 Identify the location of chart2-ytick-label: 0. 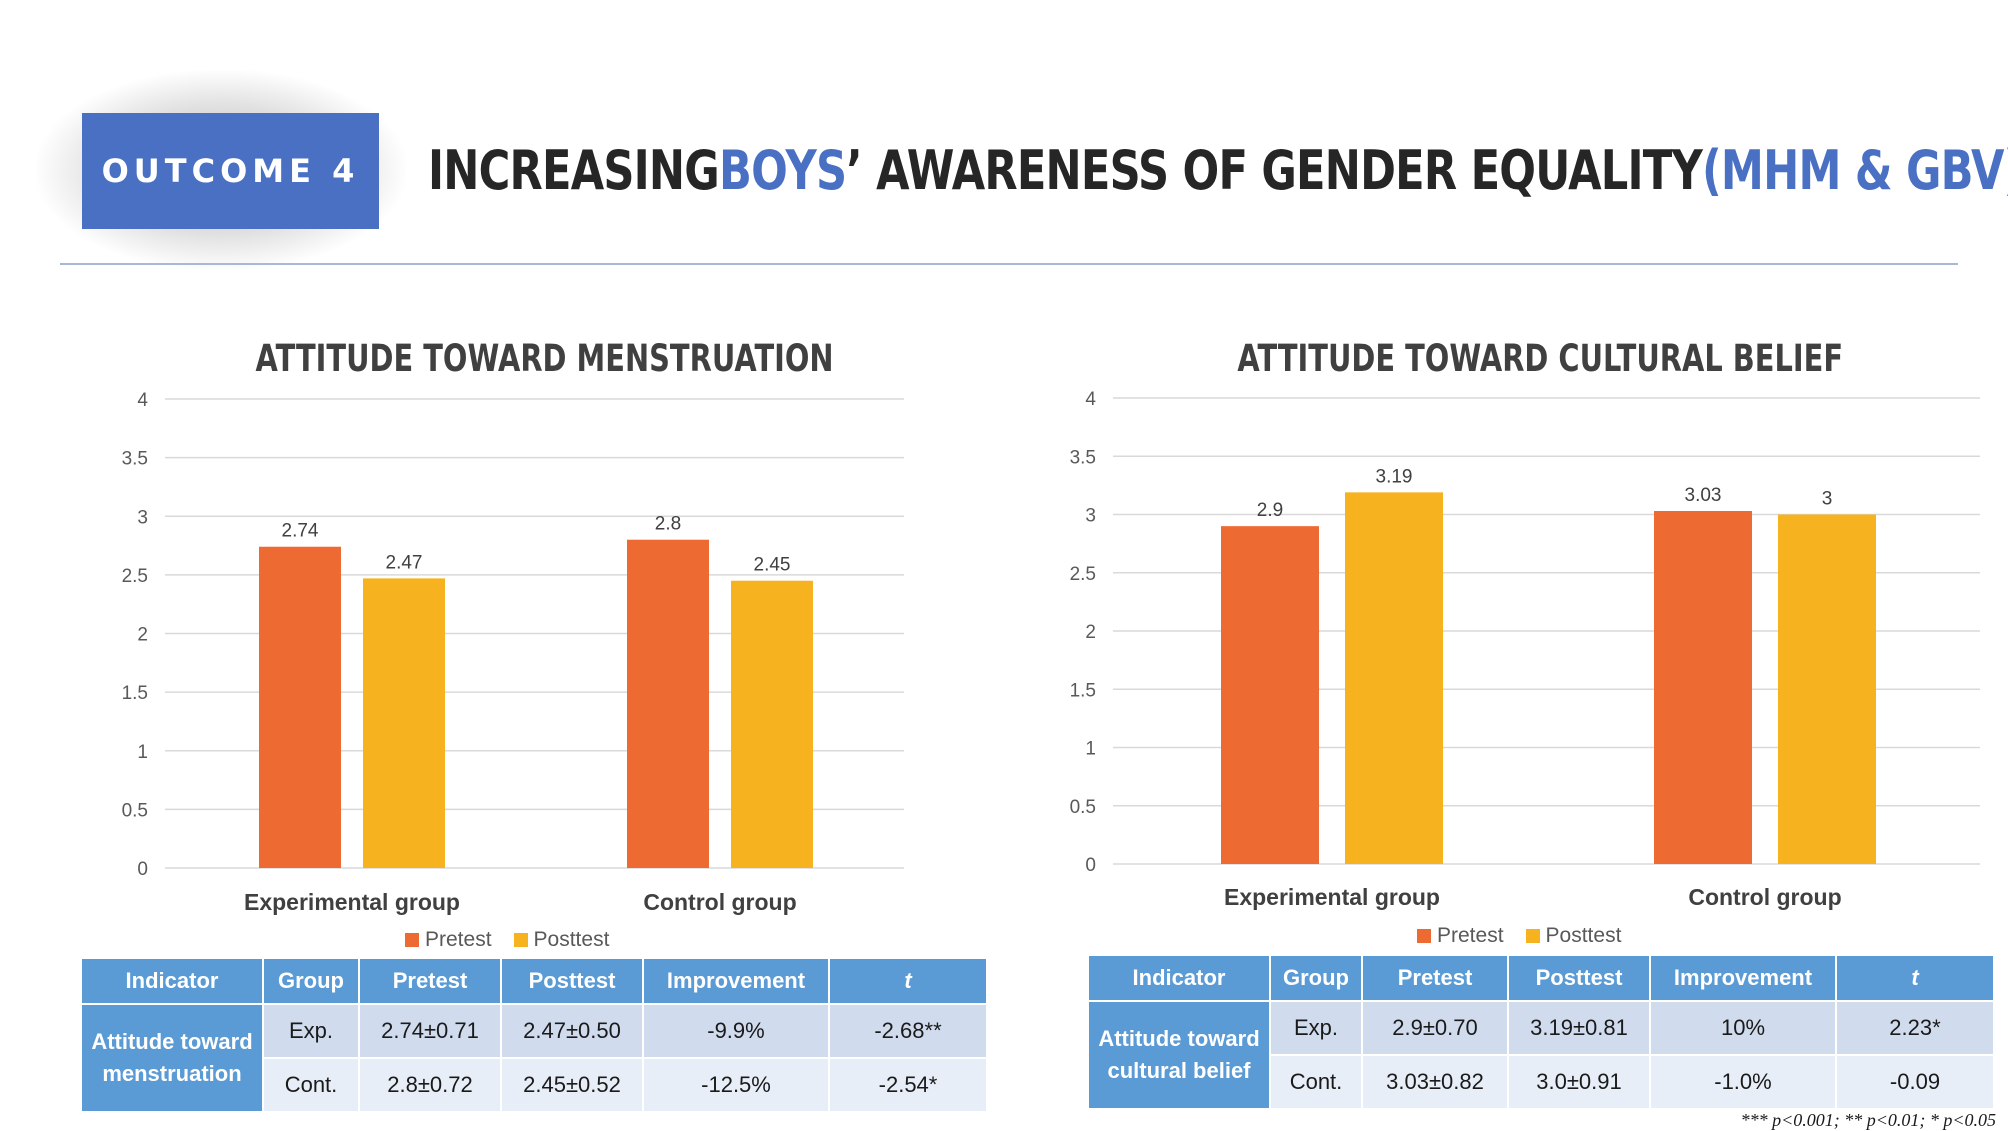
(1090, 865).